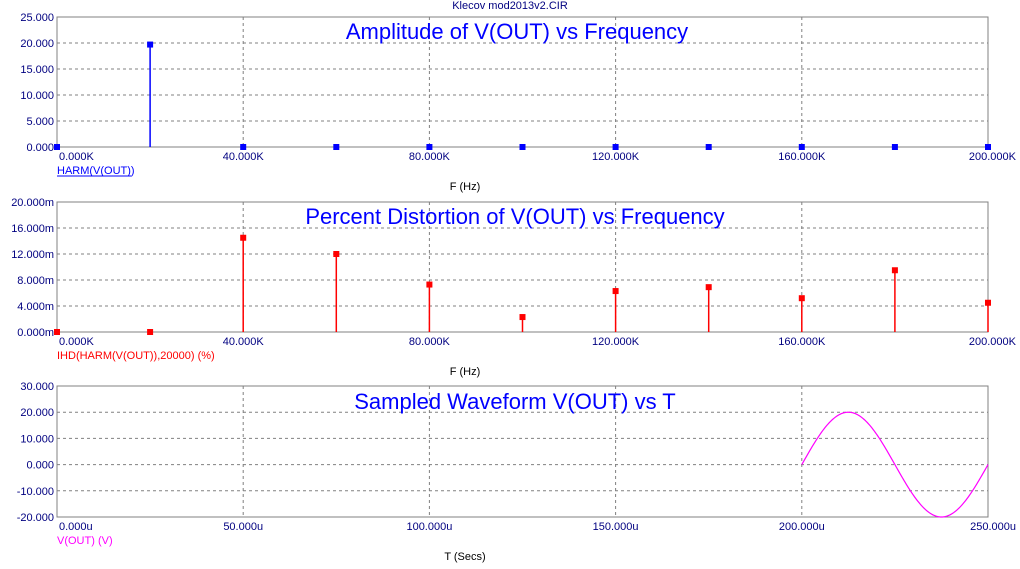  What do you see at coordinates (96, 171) in the screenshot?
I see `series-label: HARM(V(OUT))` at bounding box center [96, 171].